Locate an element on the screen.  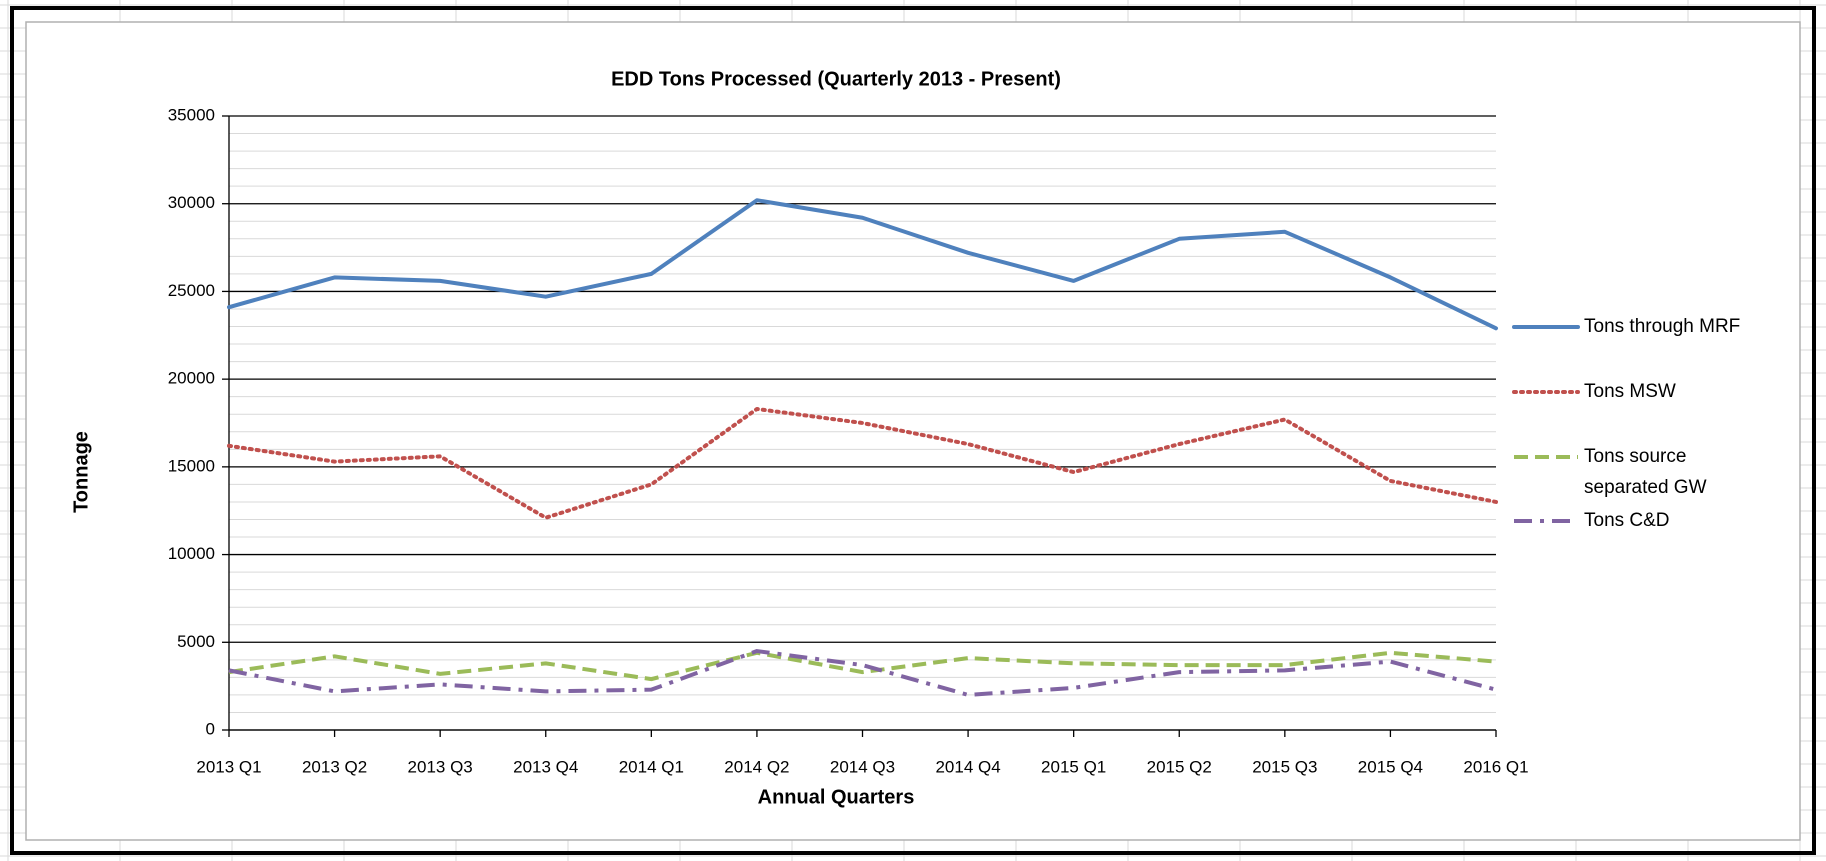
x-tick-label: 2013 Q1 is located at coordinates (228, 766).